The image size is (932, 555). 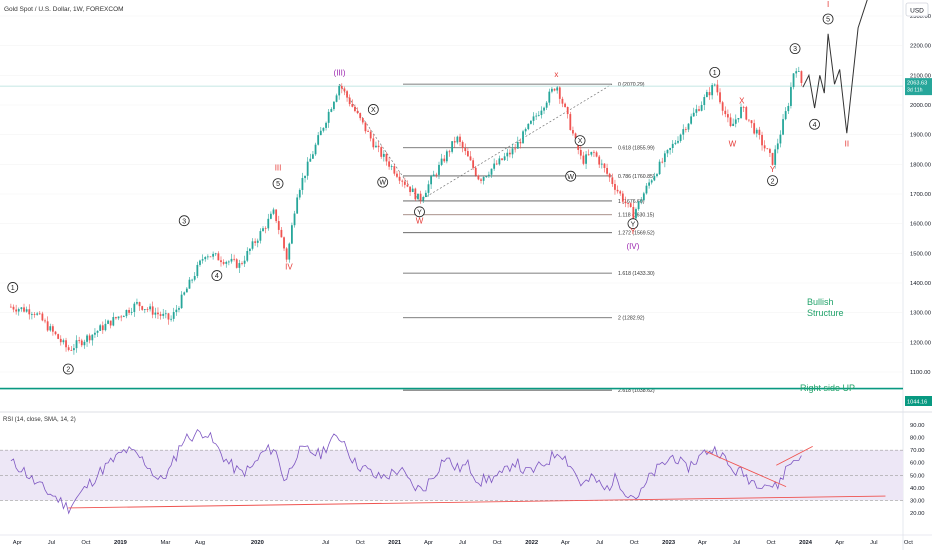 What do you see at coordinates (908, 543) in the screenshot?
I see `time-tick-label: Oct` at bounding box center [908, 543].